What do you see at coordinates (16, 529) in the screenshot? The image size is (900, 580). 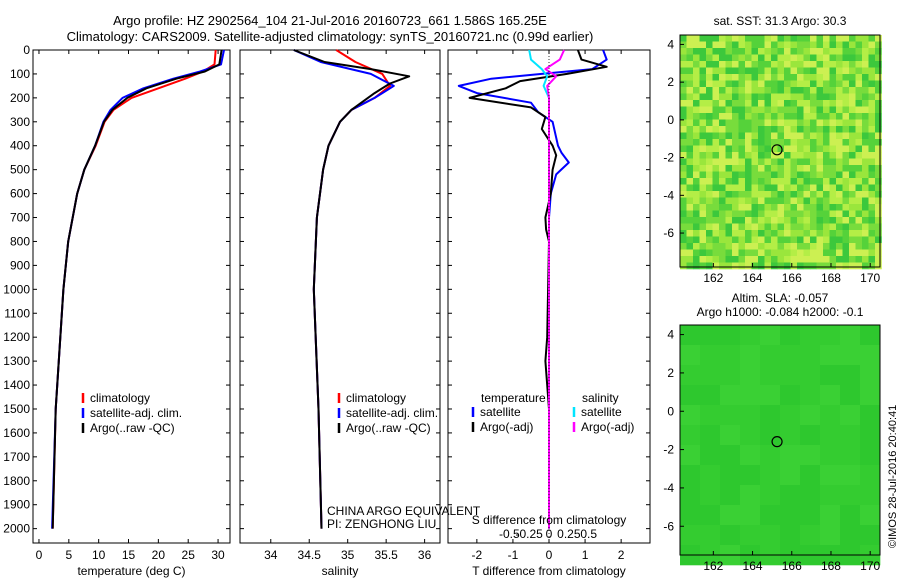 I see `depth-tick-label: 2000` at bounding box center [16, 529].